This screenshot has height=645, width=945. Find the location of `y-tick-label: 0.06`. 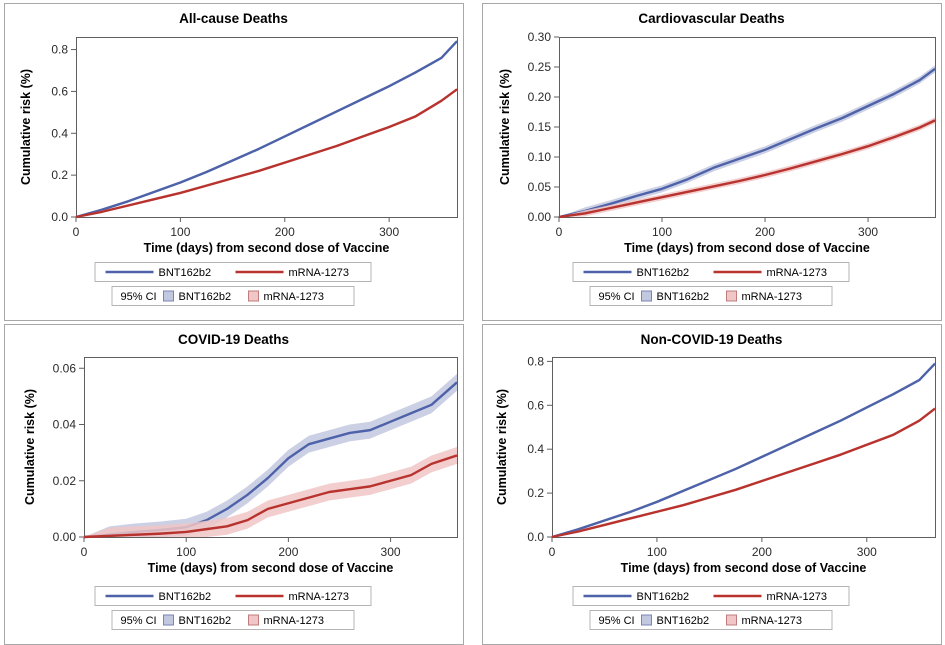

y-tick-label: 0.06 is located at coordinates (65, 368).